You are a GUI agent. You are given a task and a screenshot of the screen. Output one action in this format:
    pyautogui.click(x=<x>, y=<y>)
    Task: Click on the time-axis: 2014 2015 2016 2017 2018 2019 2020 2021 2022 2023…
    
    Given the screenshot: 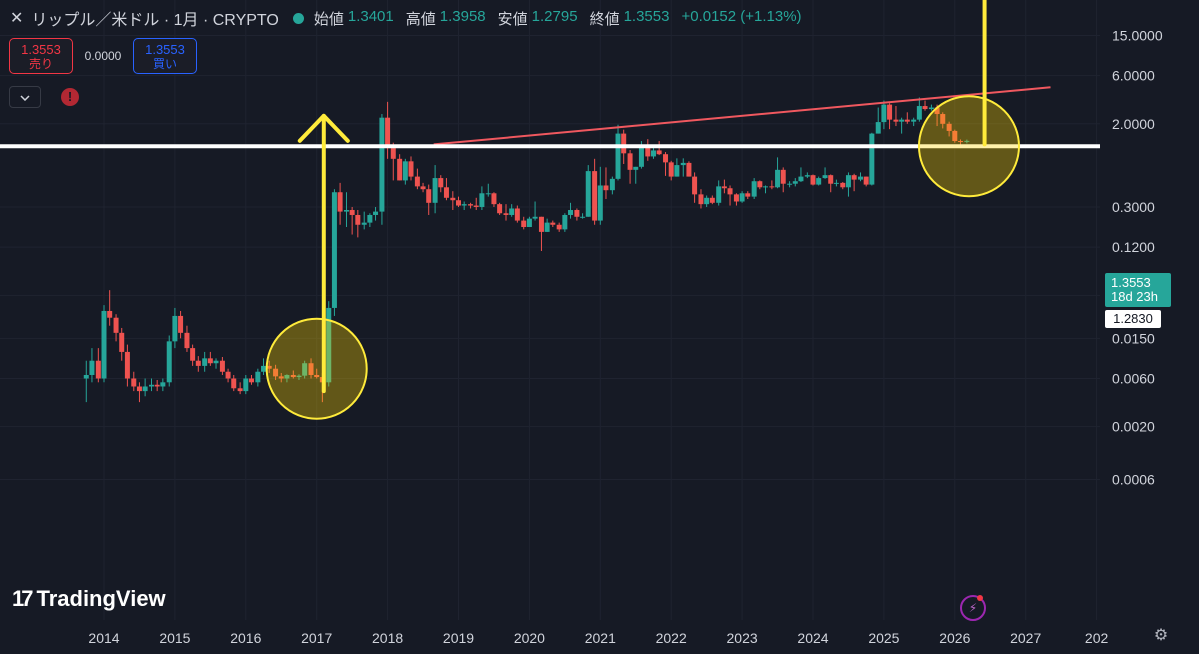 What is the action you would take?
    pyautogui.click(x=598, y=638)
    